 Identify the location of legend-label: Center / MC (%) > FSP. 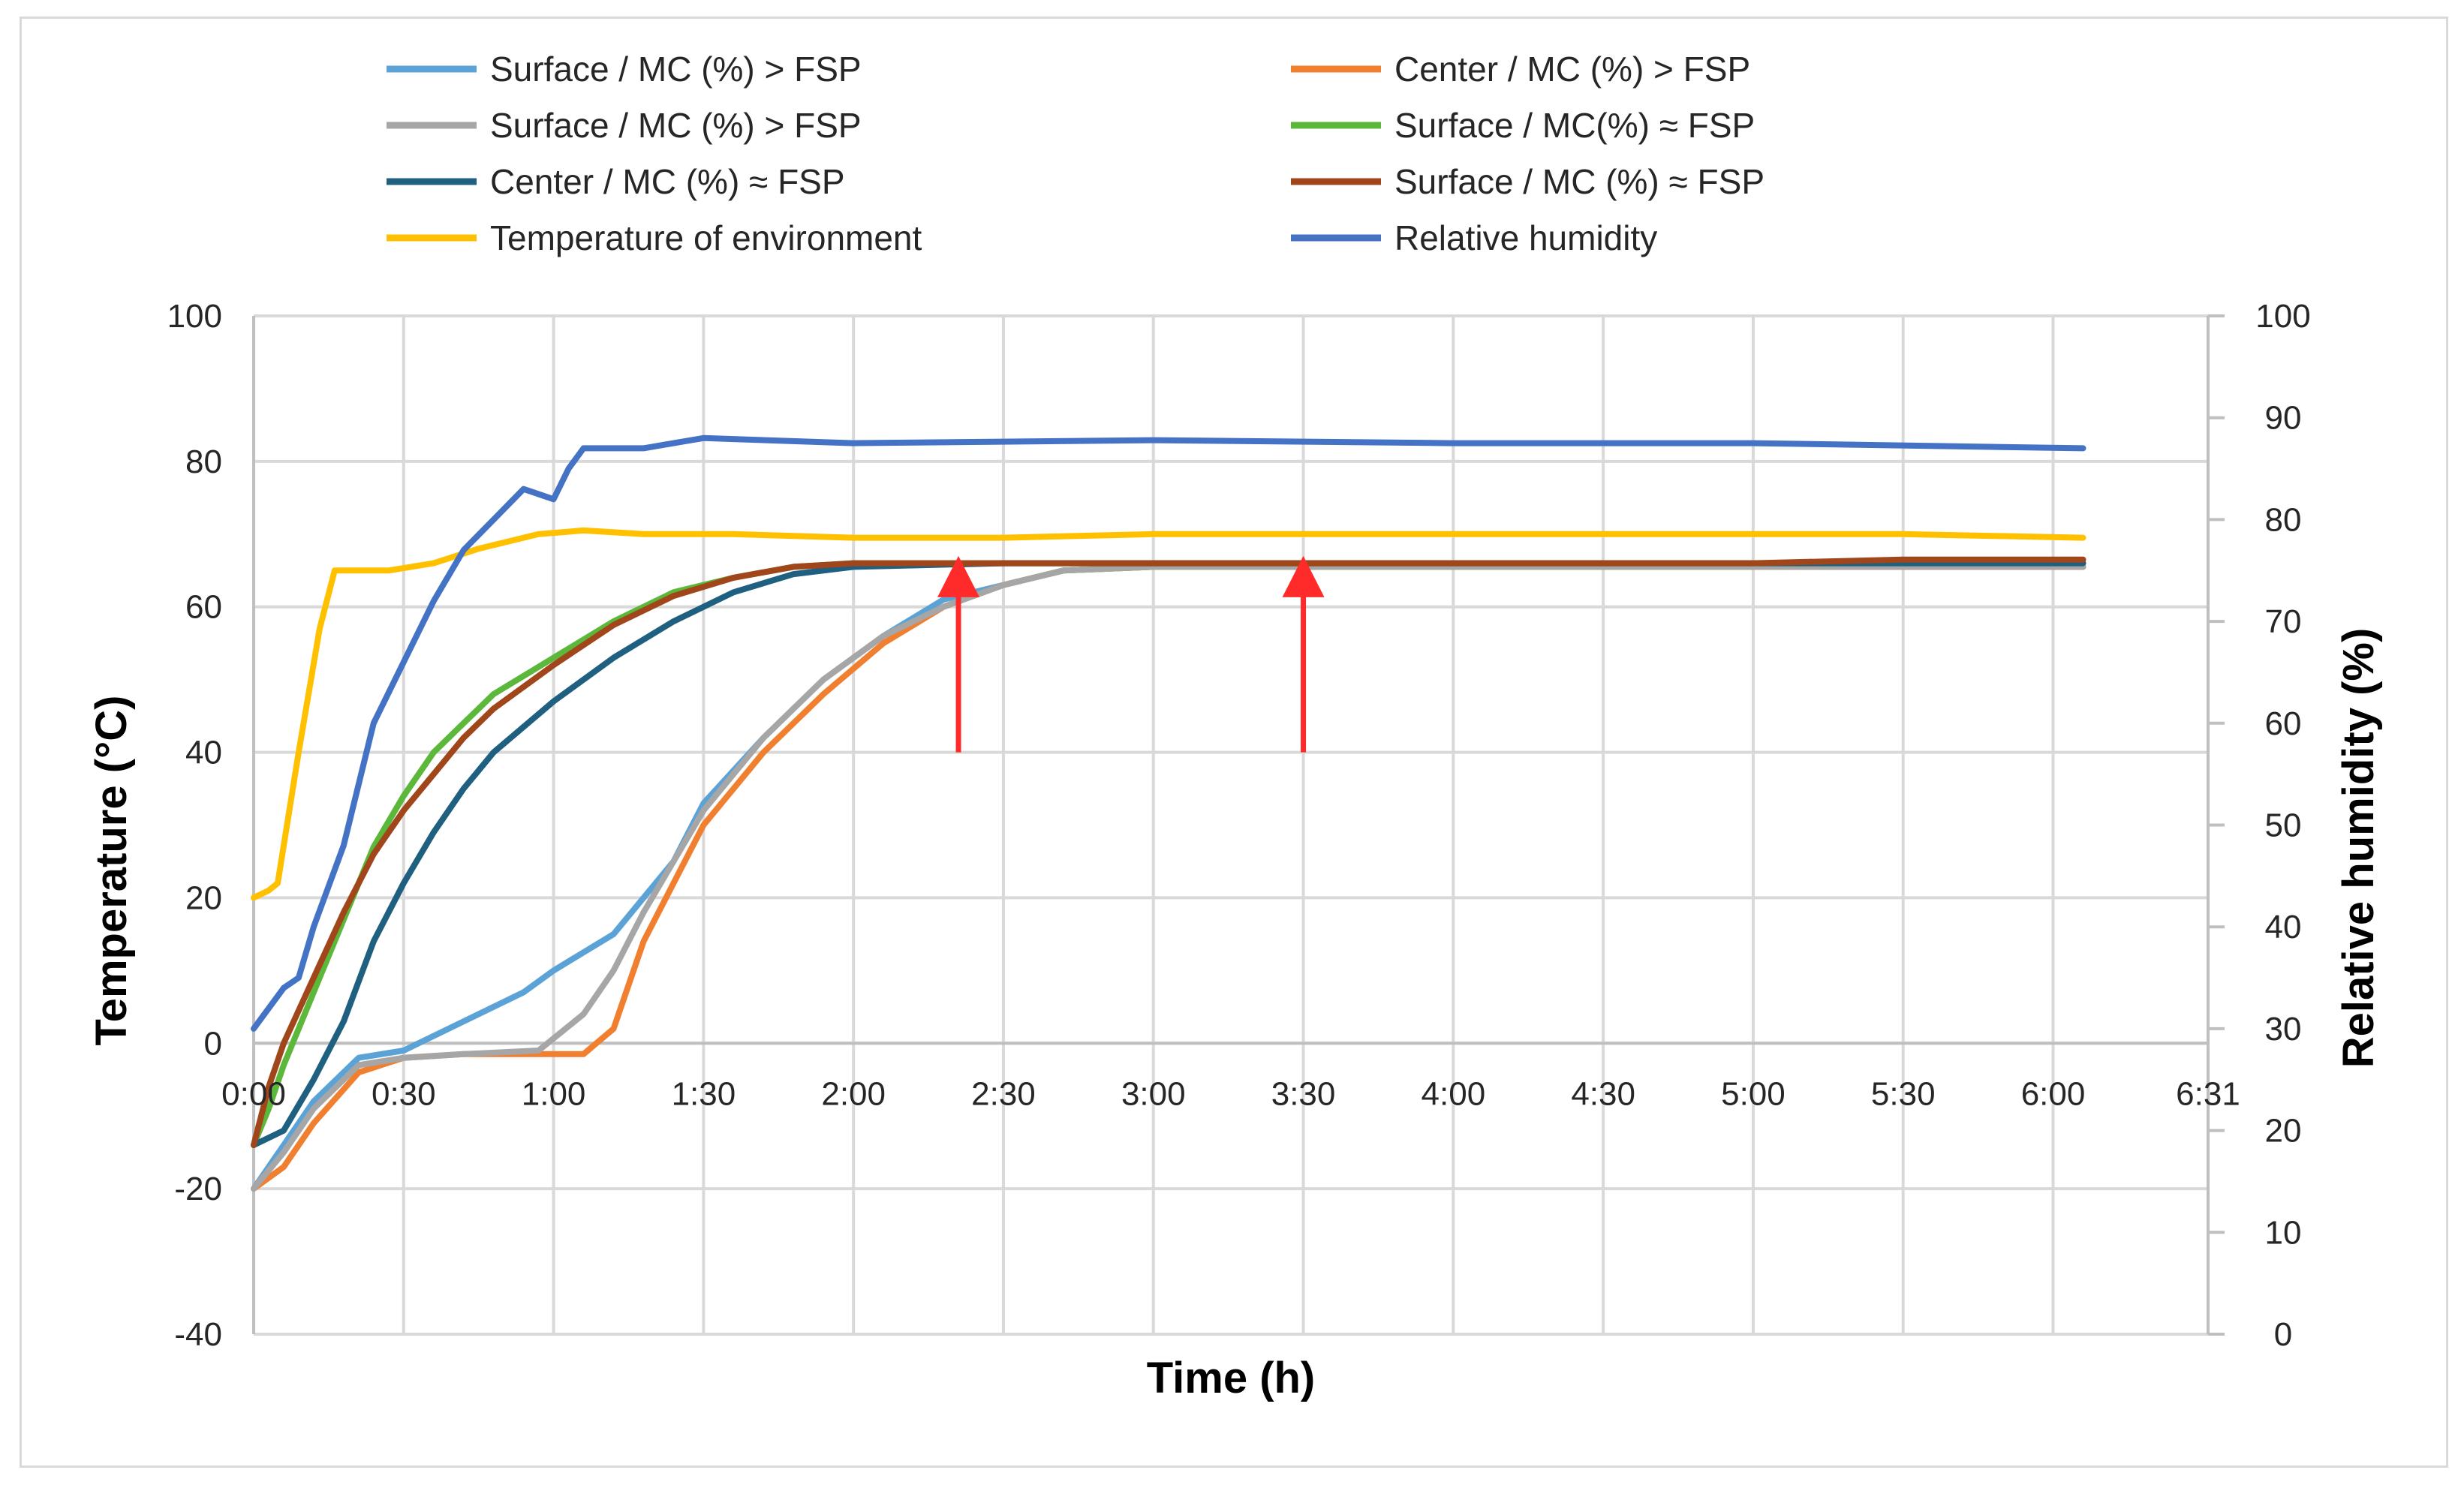
(1572, 69).